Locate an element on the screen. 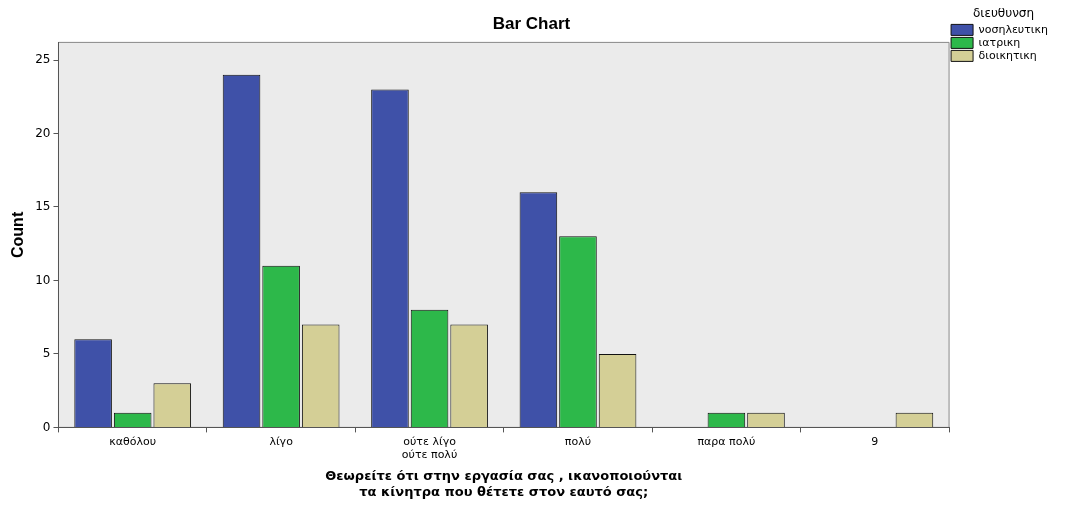 The width and height of the screenshot is (1068, 506). y-tick-label: 0 is located at coordinates (46, 426).